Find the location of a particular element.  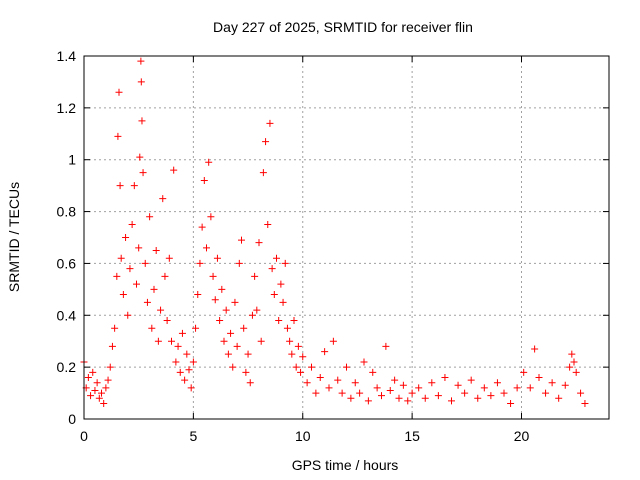

y-tick-label: 0.8 is located at coordinates (67, 212).